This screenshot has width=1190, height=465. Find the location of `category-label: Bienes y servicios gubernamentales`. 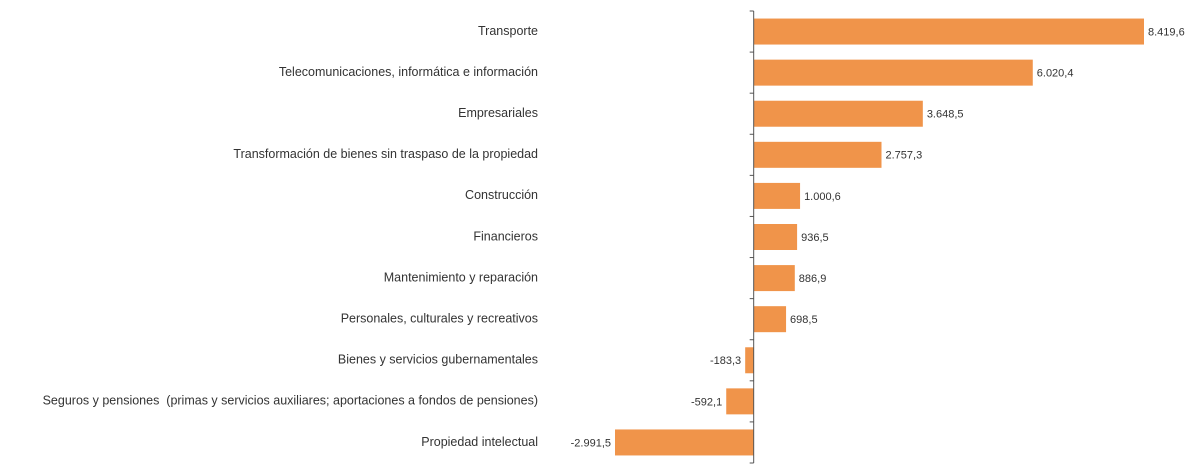

category-label: Bienes y servicios gubernamentales is located at coordinates (438, 360).